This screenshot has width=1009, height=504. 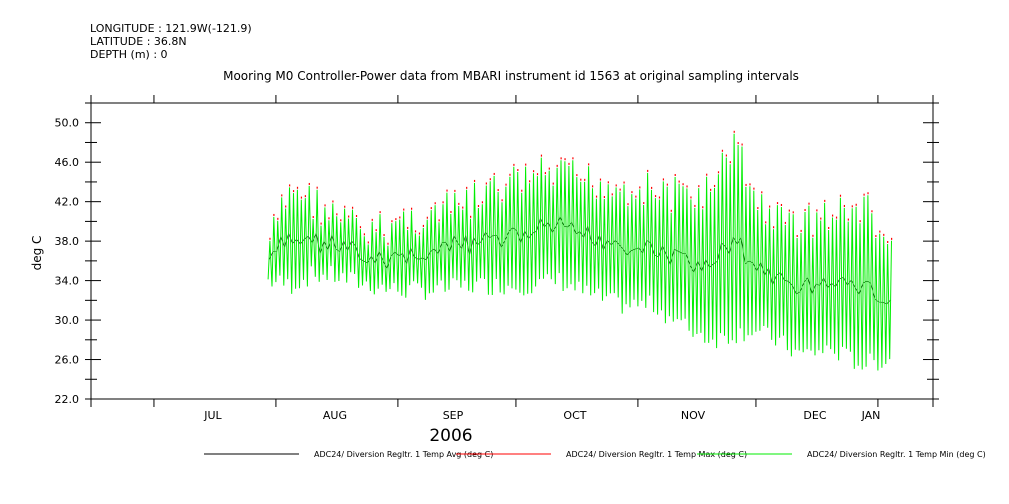 What do you see at coordinates (67, 399) in the screenshot?
I see `y-tick-label: 22.0` at bounding box center [67, 399].